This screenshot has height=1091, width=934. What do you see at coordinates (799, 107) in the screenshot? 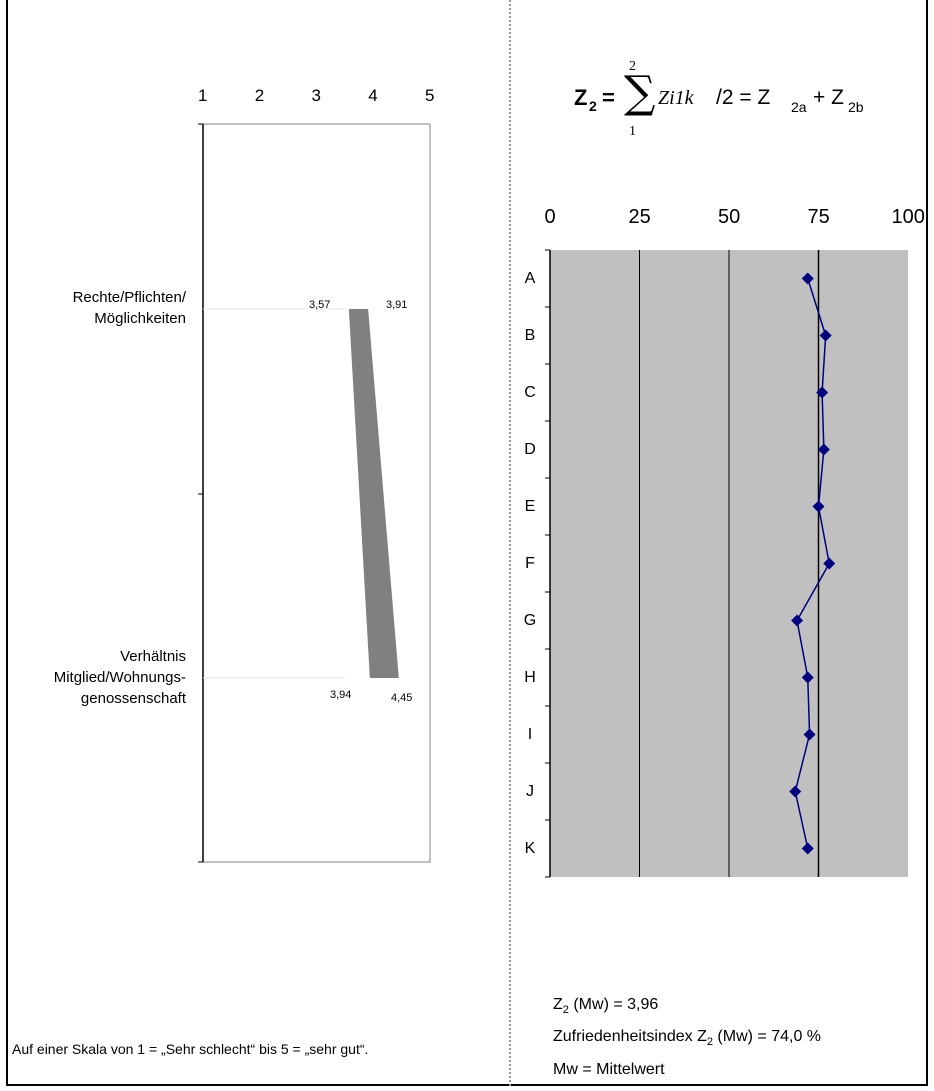
I see `formula-sub-a: 2a` at bounding box center [799, 107].